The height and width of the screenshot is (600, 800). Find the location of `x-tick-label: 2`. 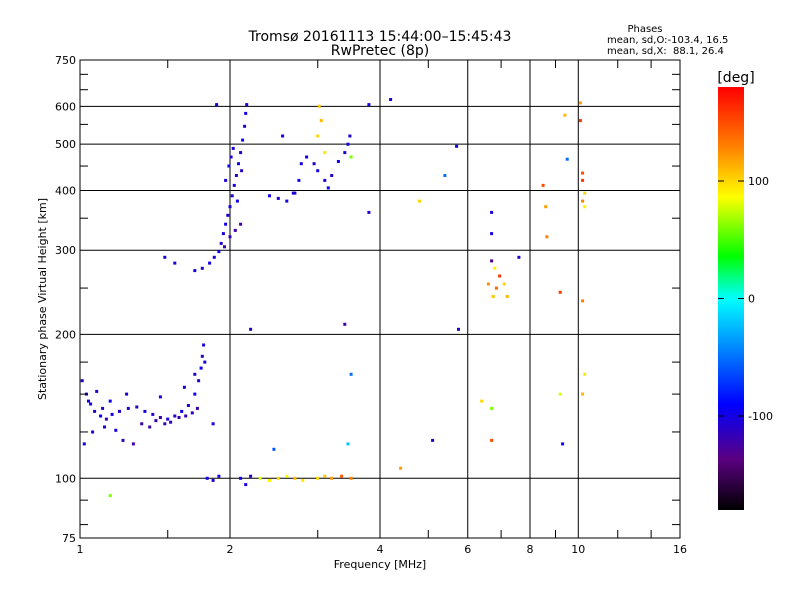

x-tick-label: 2 is located at coordinates (230, 549).